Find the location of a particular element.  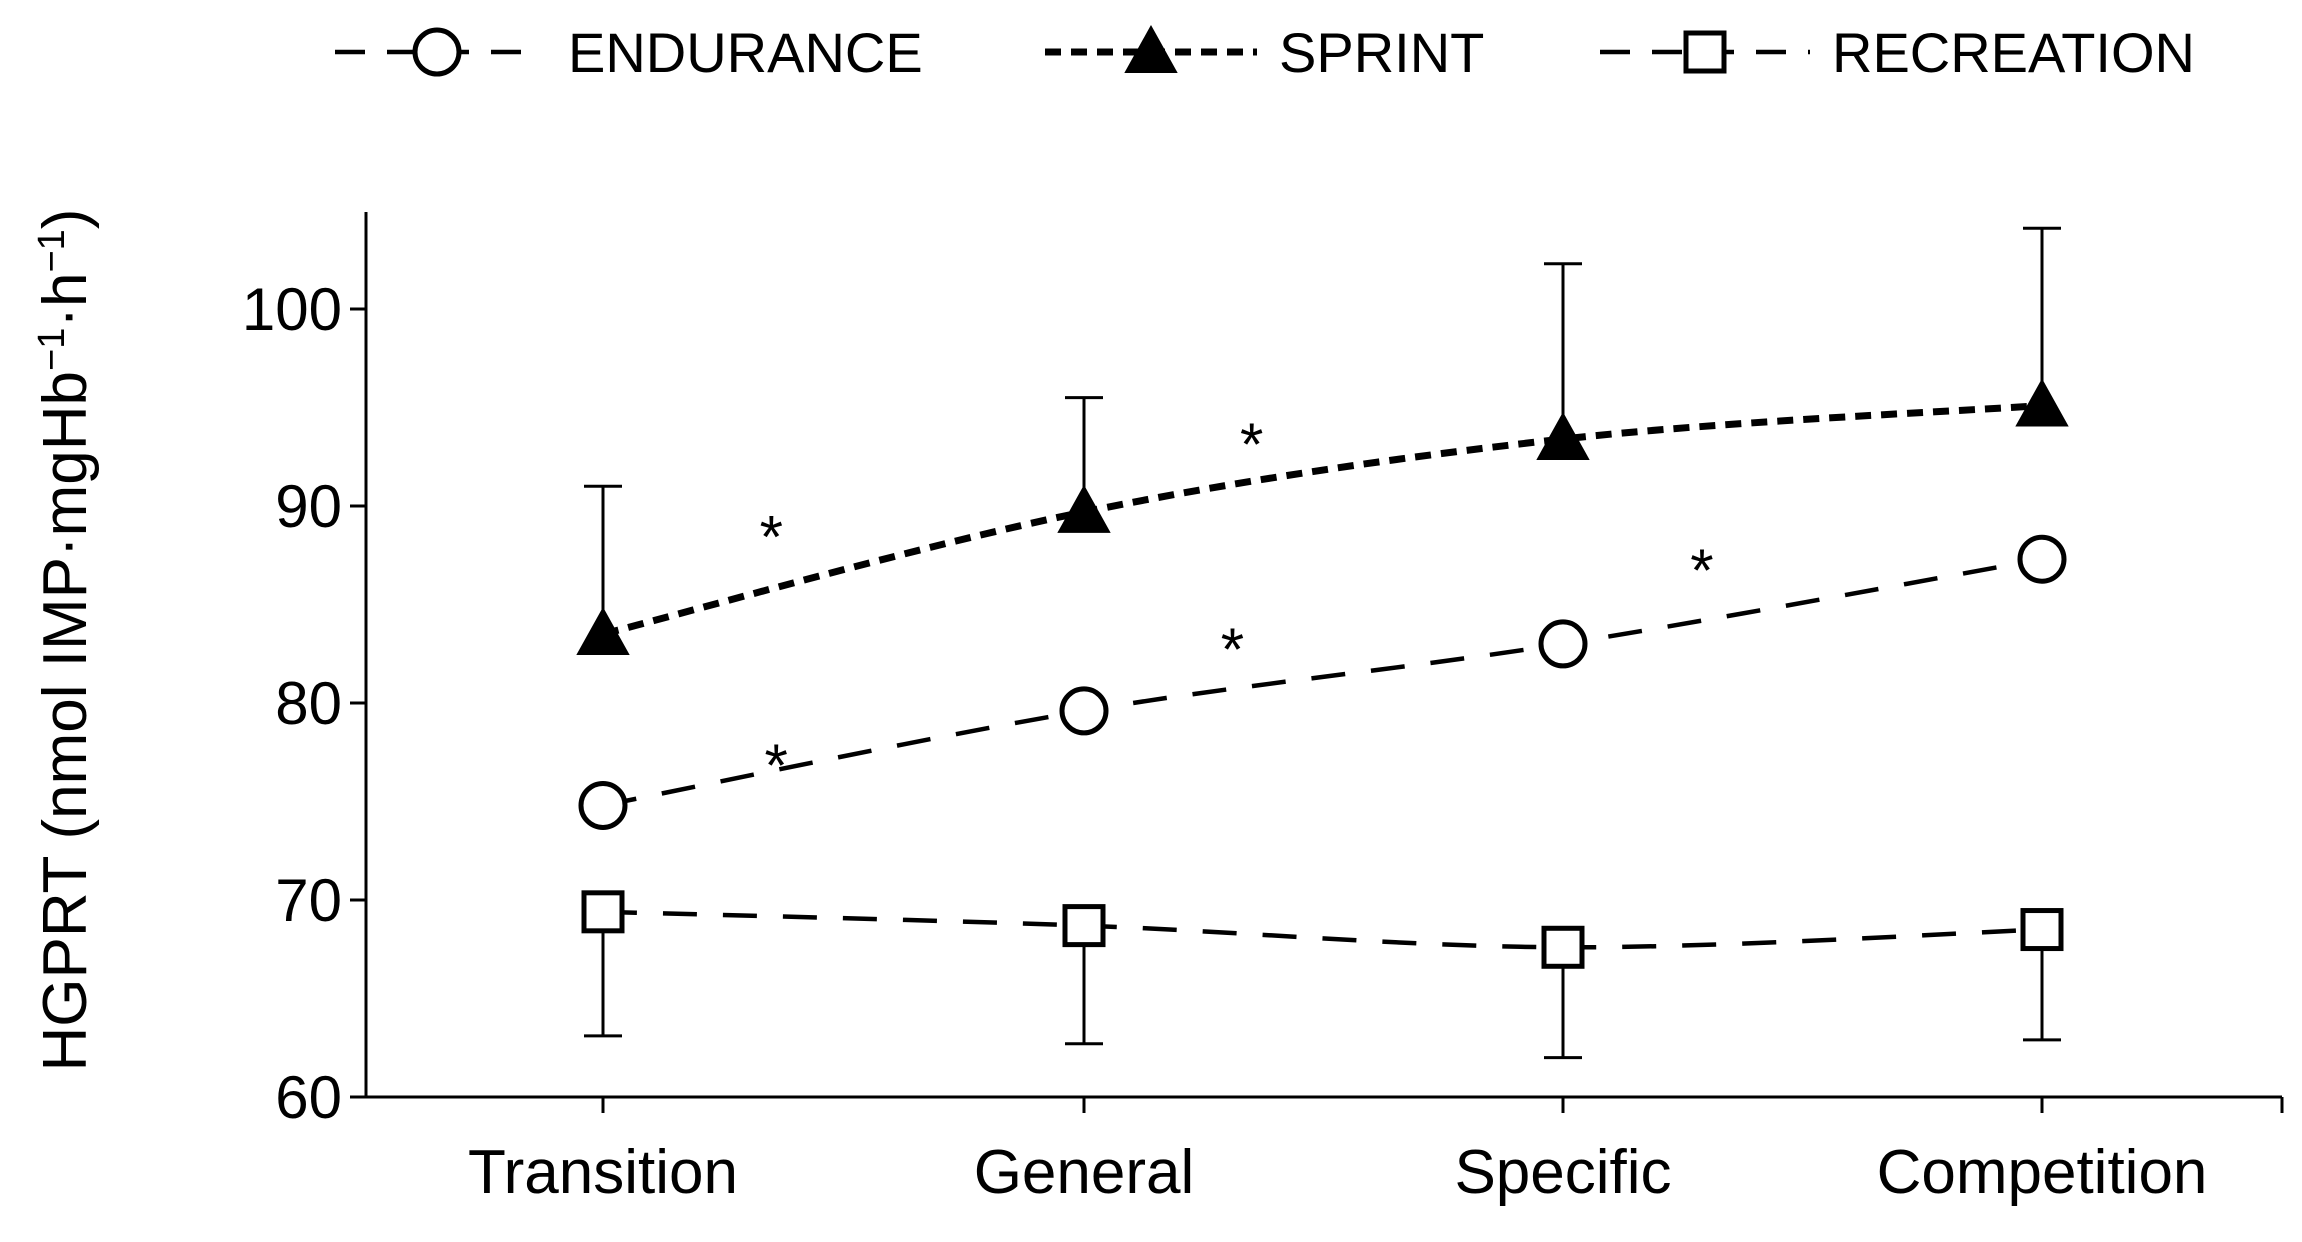

legend: ENDURANCE SPRINT RECREATION is located at coordinates (1265, 52).